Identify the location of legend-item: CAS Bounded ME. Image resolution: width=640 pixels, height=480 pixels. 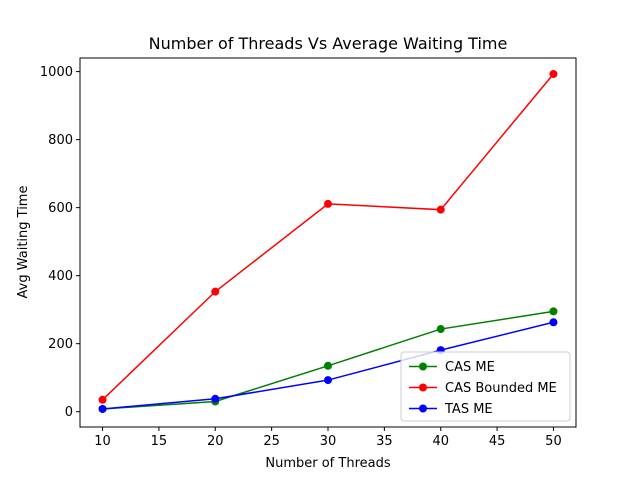
(483, 388).